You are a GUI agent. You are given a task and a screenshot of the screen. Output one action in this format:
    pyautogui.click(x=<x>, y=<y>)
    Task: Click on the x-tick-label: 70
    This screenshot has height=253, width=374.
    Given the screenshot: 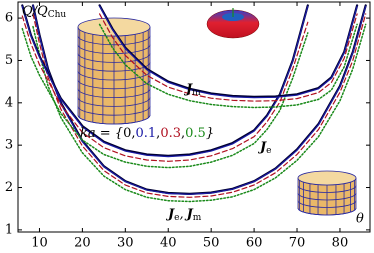 What is the action you would take?
    pyautogui.click(x=297, y=243)
    